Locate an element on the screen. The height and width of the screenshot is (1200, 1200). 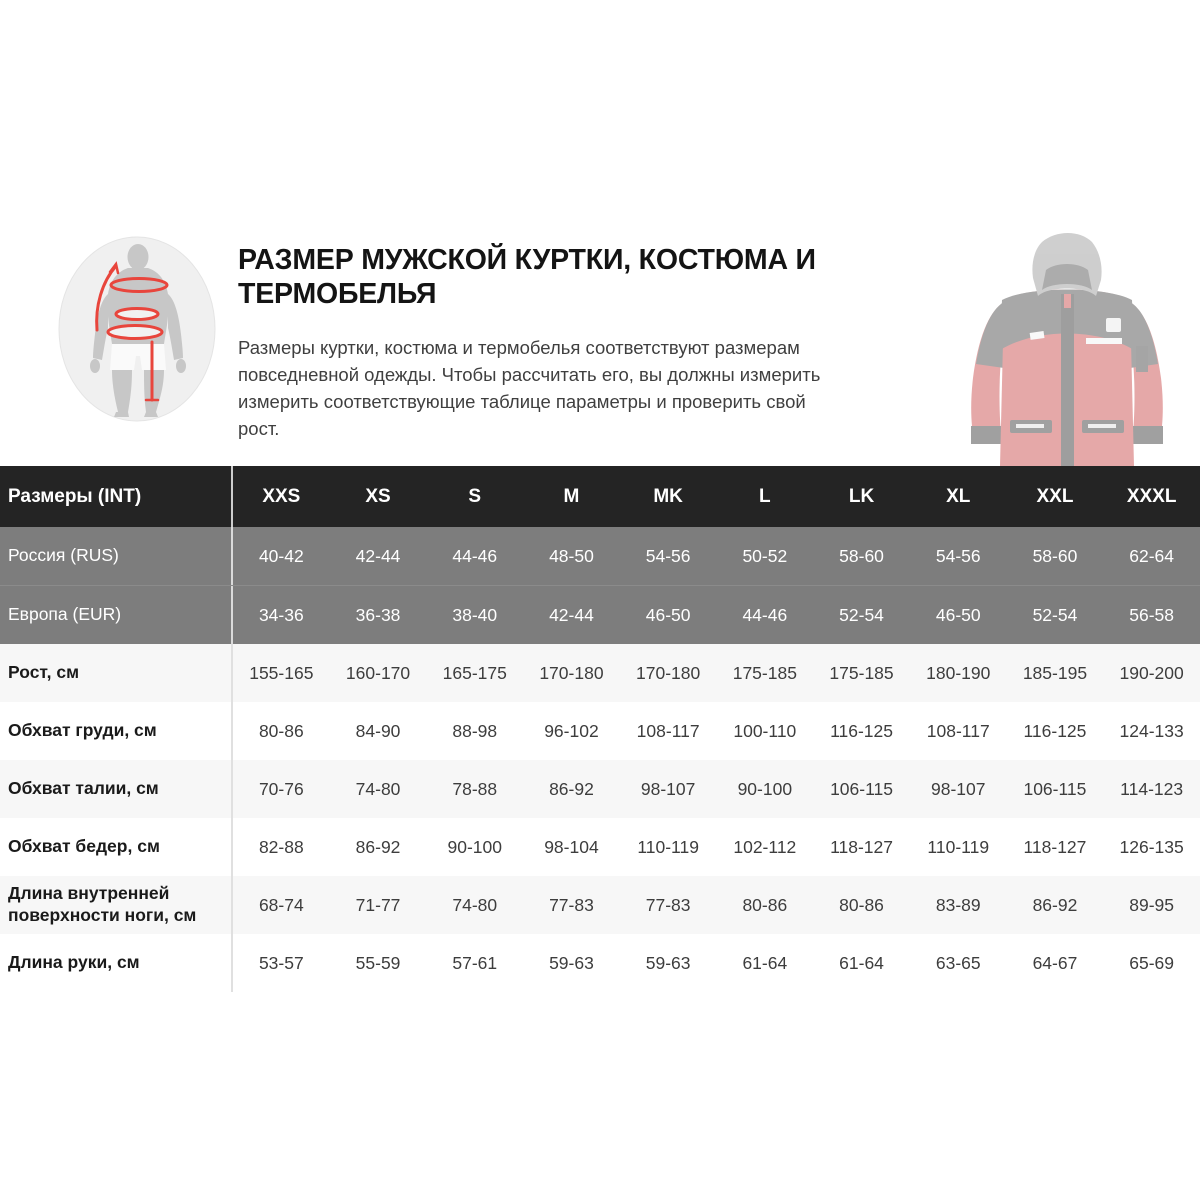
table-cell: 56-58 is located at coordinates (1152, 614).